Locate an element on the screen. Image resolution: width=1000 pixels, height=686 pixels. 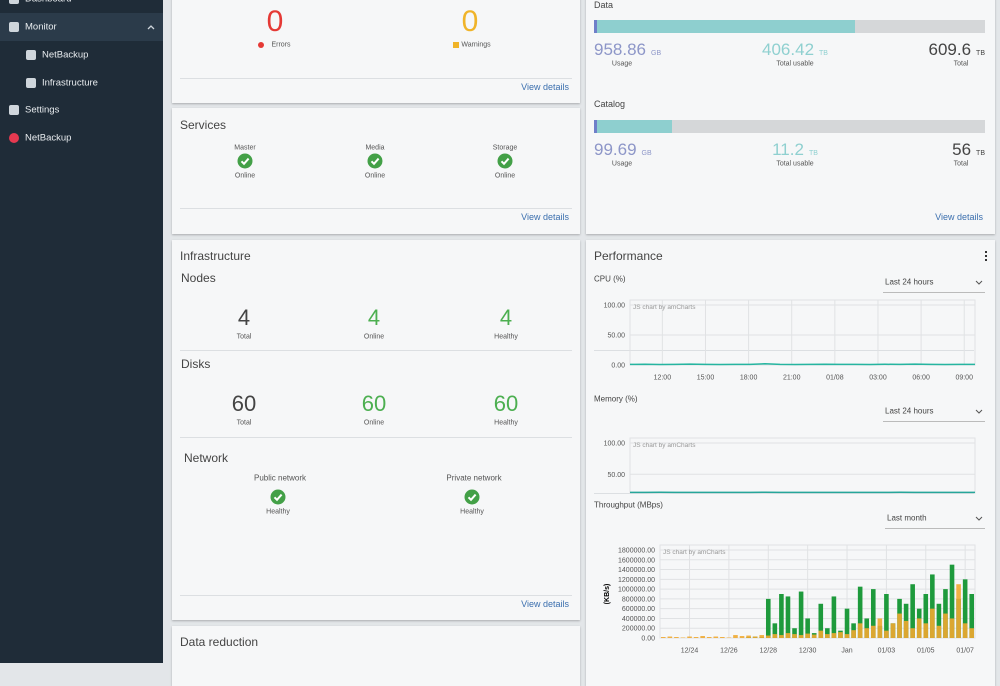
nav-item: Monitor is located at coordinates (41, 27).